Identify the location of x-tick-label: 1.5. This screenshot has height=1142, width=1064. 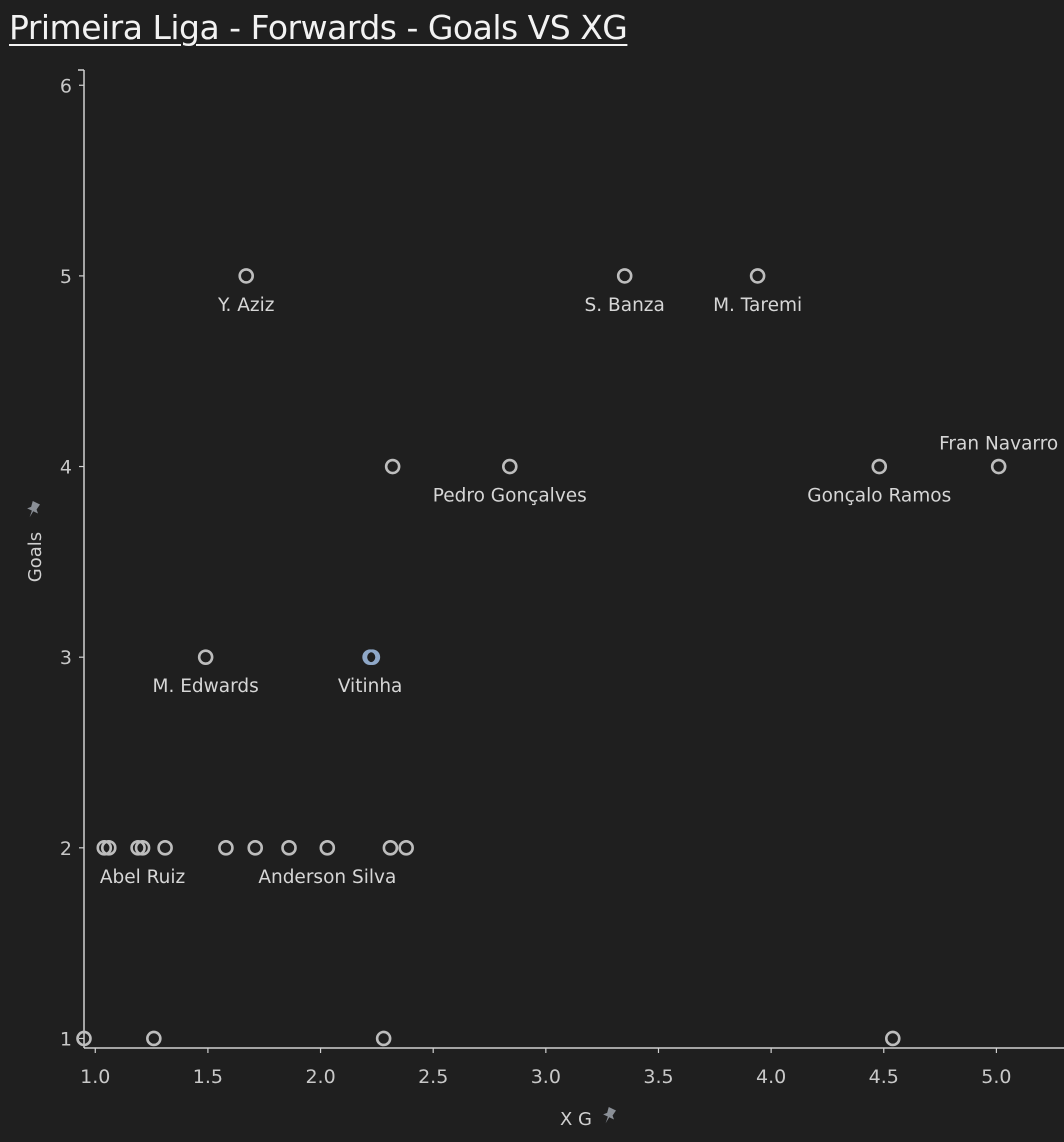
(208, 1077).